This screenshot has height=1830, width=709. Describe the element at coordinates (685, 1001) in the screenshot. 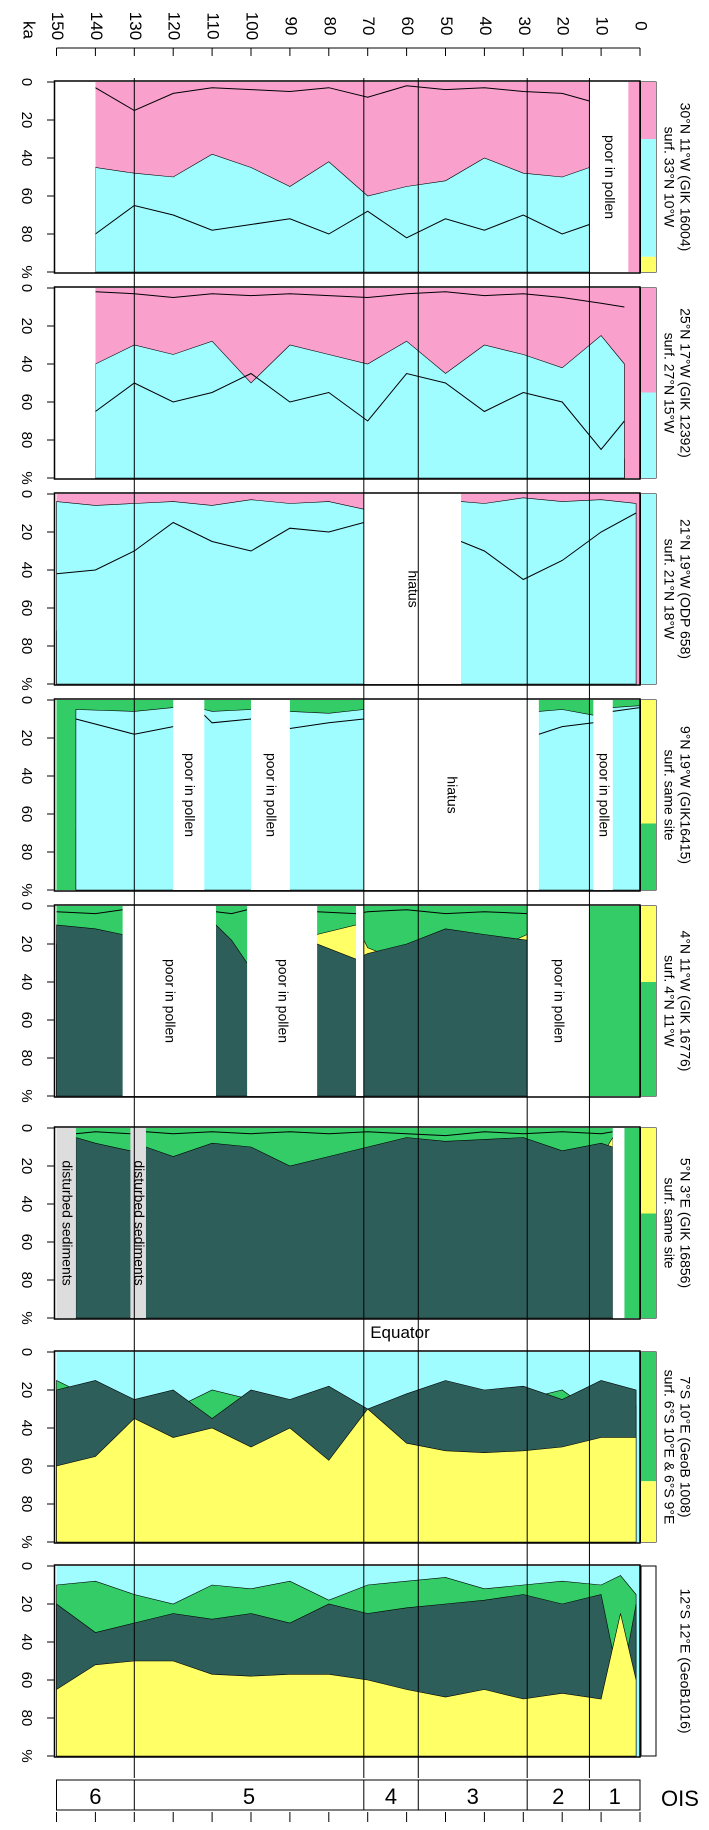

I see `panel-title: 4°N 11°W (GIK 16776)` at that location.